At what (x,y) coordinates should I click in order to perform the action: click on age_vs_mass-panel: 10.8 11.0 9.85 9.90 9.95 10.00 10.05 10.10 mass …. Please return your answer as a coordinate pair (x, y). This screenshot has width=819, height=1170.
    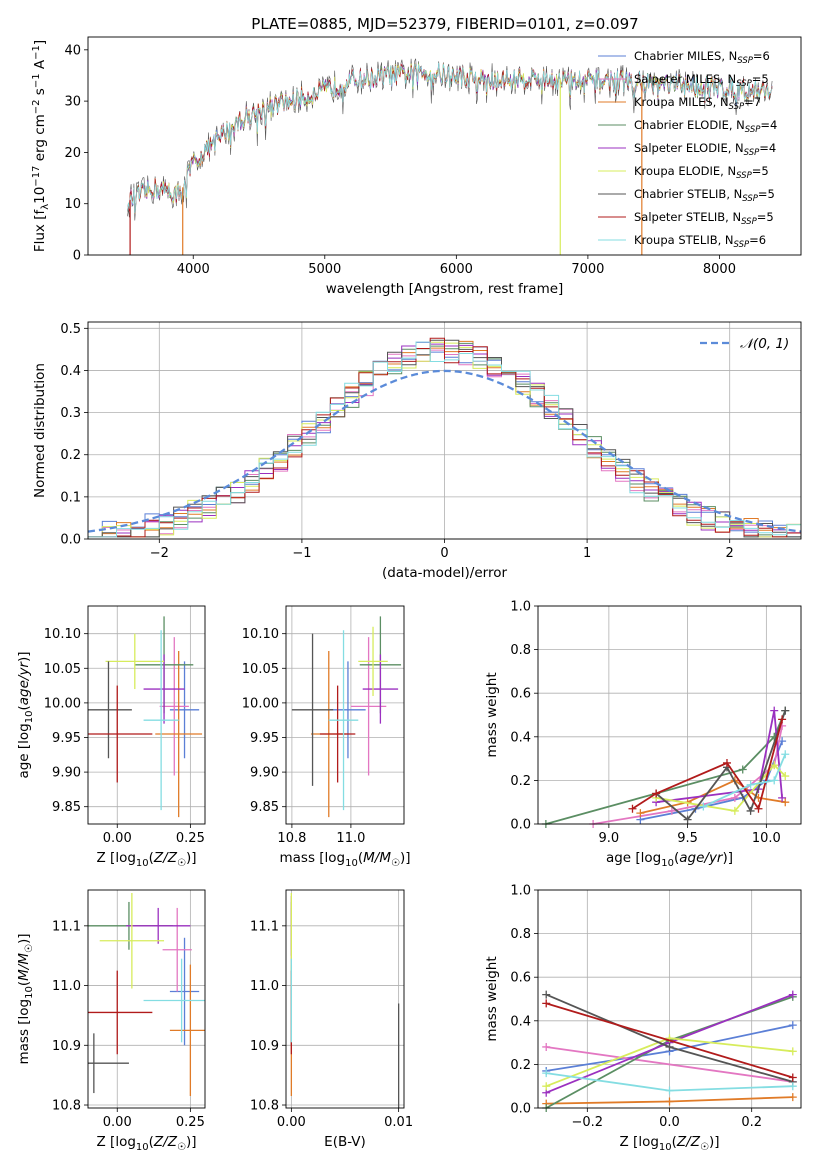
    Looking at the image, I should click on (326, 737).